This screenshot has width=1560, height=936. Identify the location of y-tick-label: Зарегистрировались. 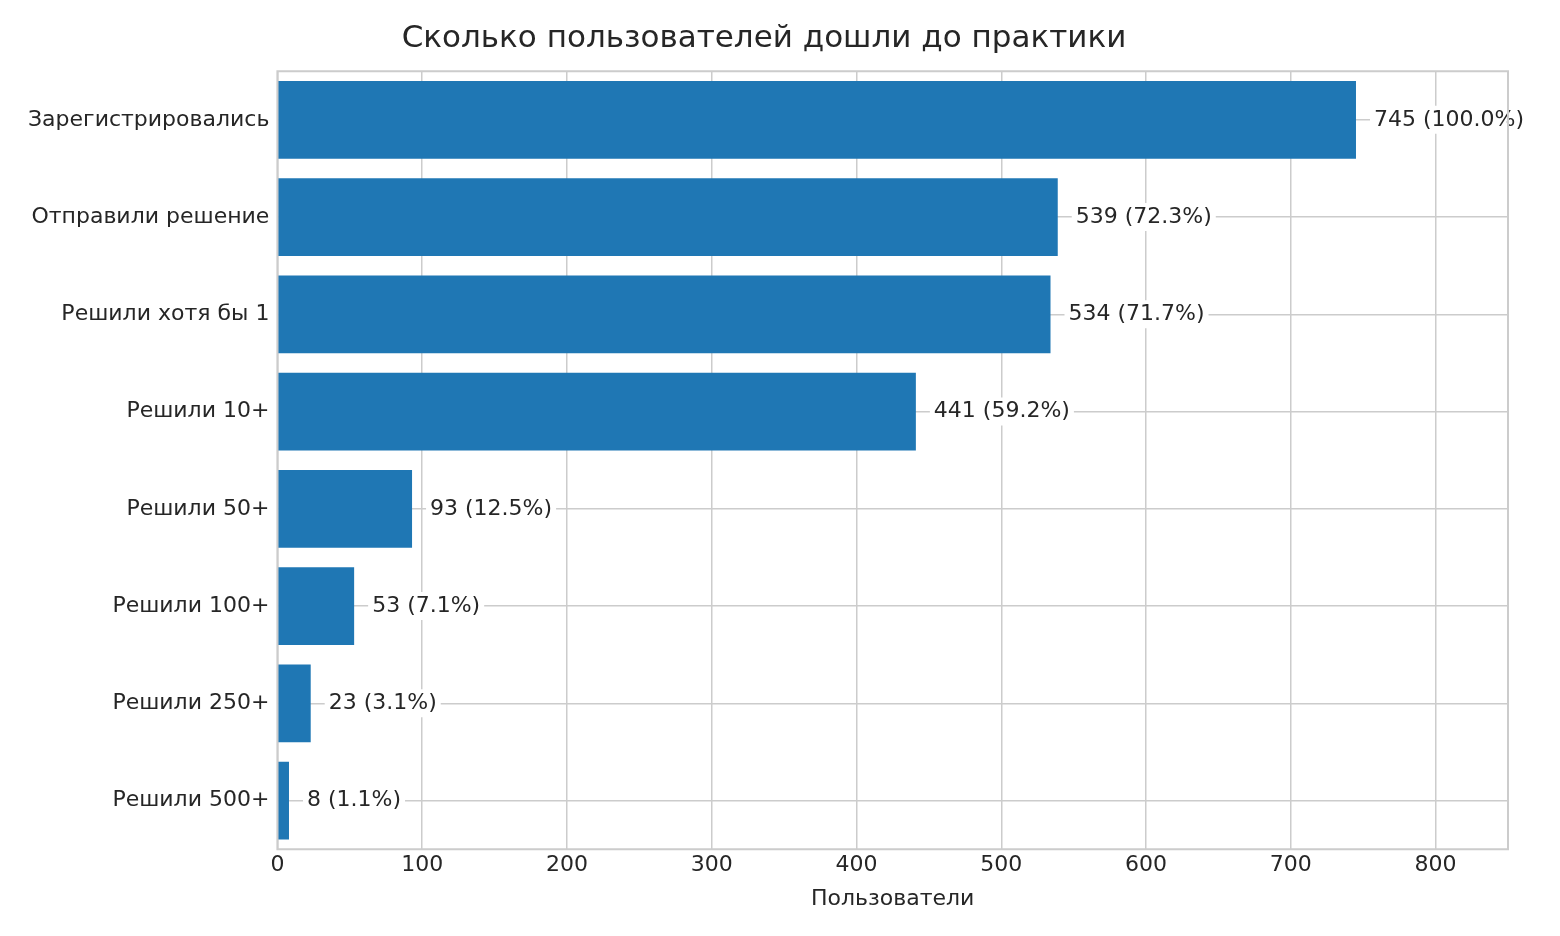
(148, 118).